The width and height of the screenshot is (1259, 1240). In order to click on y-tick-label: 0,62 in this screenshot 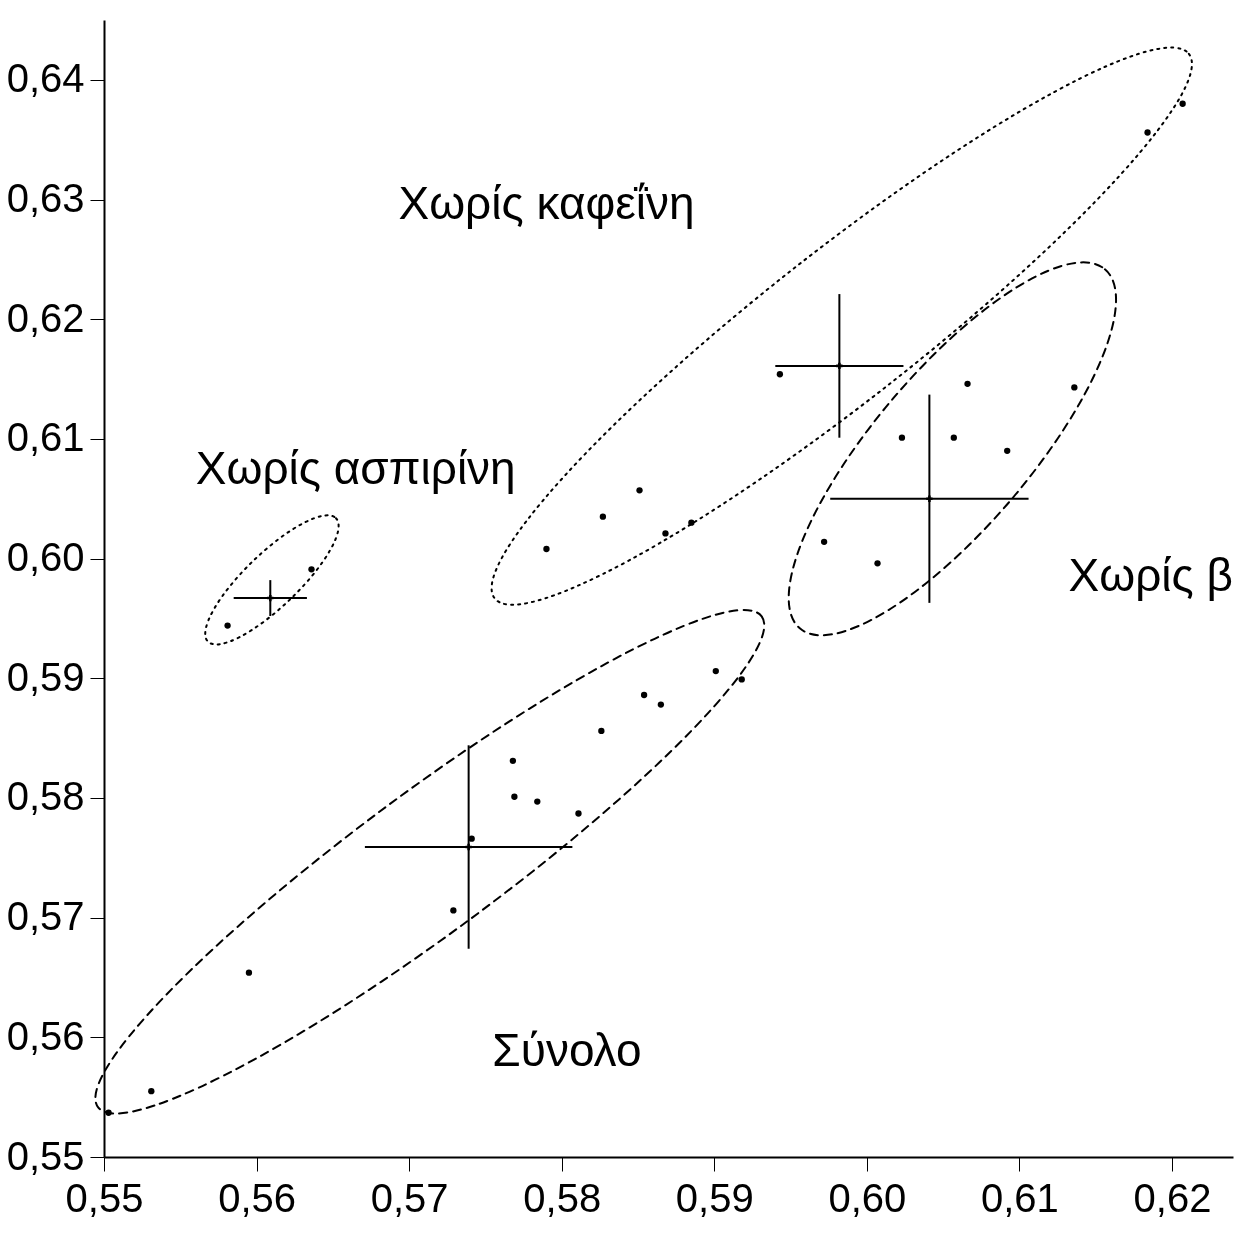, I will do `click(45, 317)`.